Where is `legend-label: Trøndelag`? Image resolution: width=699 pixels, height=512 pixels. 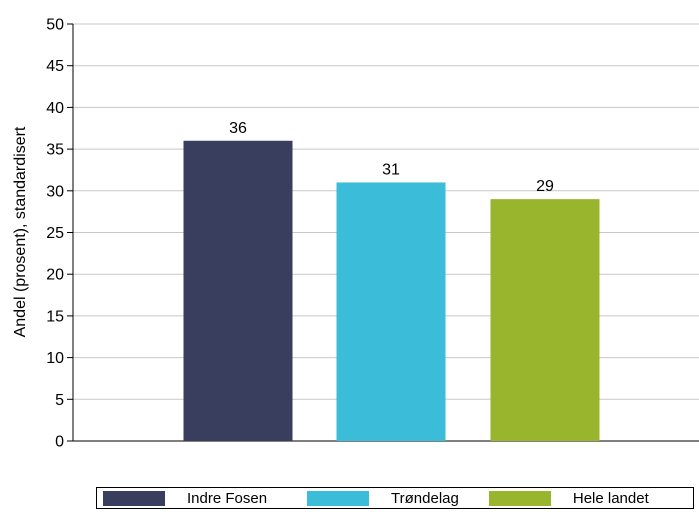 legend-label: Trøndelag is located at coordinates (425, 498).